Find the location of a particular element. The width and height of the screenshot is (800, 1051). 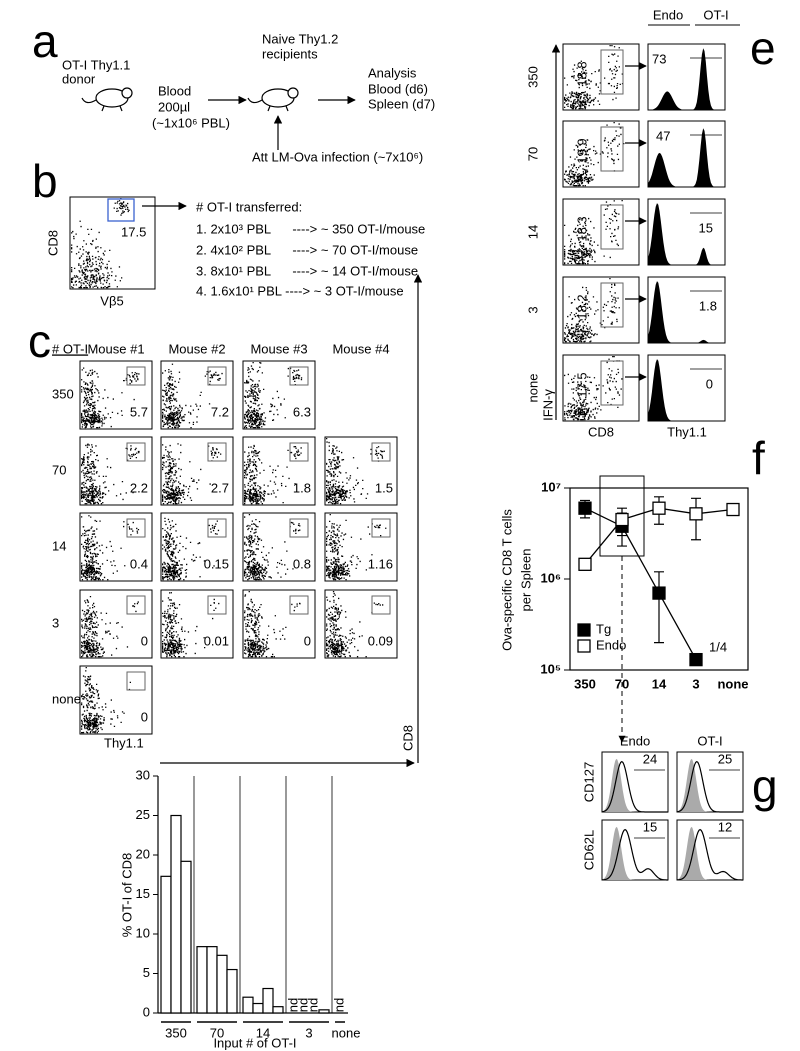

analysis-label: Analysis is located at coordinates (392, 72).